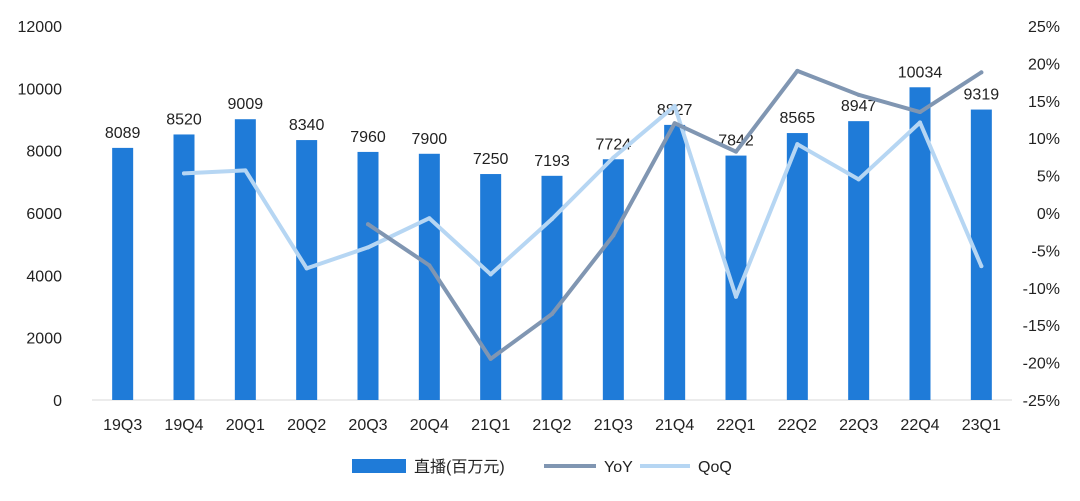 This screenshot has width=1080, height=501. What do you see at coordinates (1044, 139) in the screenshot?
I see `right-tick-label: 10%` at bounding box center [1044, 139].